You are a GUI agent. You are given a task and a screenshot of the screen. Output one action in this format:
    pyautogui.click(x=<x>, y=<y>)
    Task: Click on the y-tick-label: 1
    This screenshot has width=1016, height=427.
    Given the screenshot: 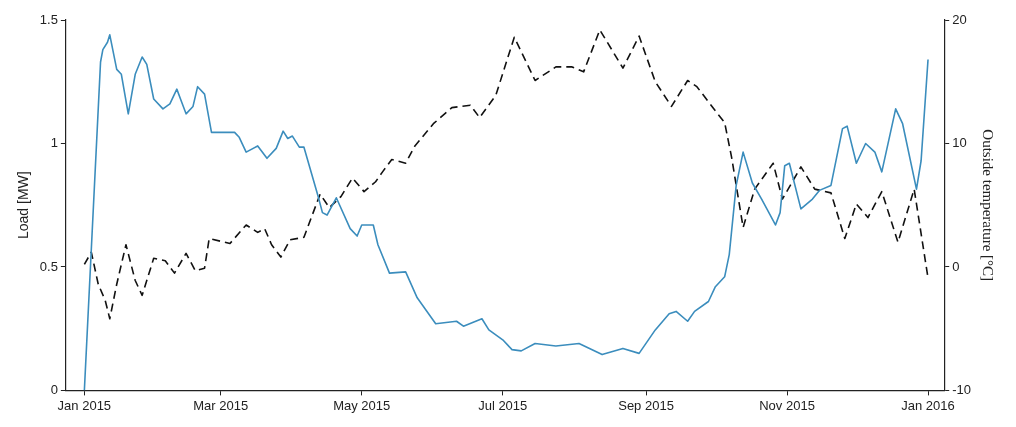 What is the action you would take?
    pyautogui.click(x=54, y=143)
    